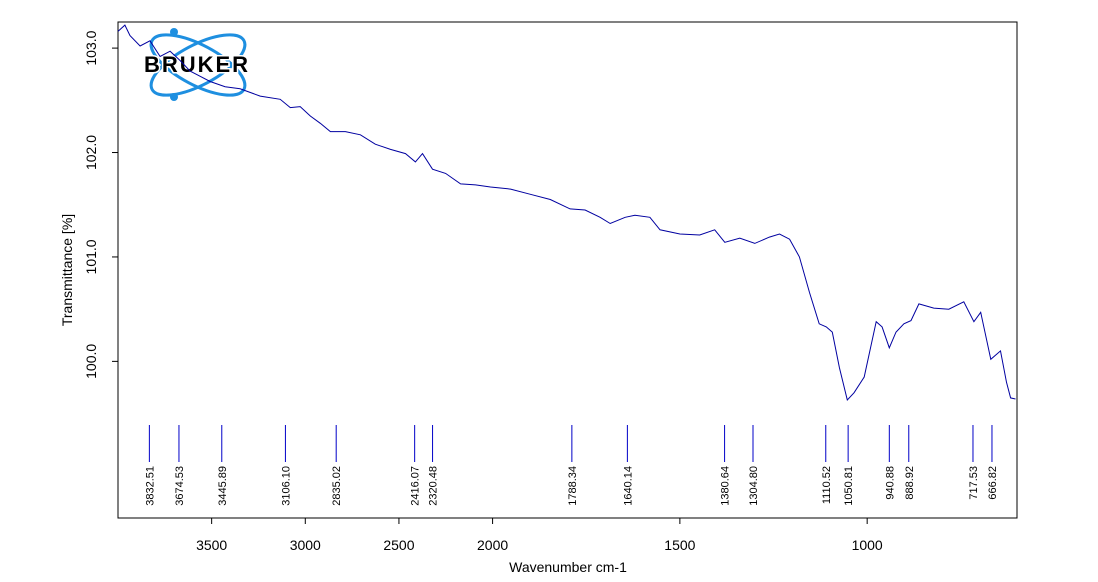  Describe the element at coordinates (398, 545) in the screenshot. I see `x-tick-label: 2500` at that location.